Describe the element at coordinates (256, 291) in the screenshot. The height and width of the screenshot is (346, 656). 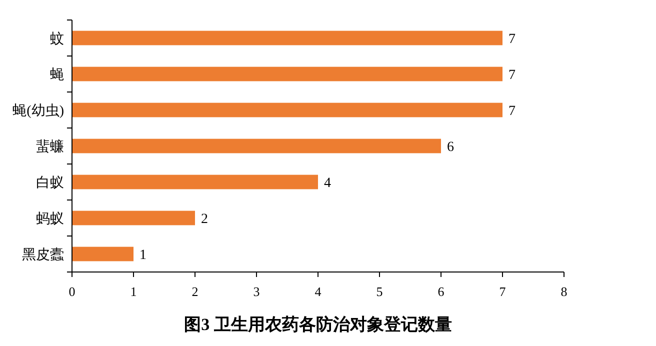
I see `x-tick-label: 3` at that location.